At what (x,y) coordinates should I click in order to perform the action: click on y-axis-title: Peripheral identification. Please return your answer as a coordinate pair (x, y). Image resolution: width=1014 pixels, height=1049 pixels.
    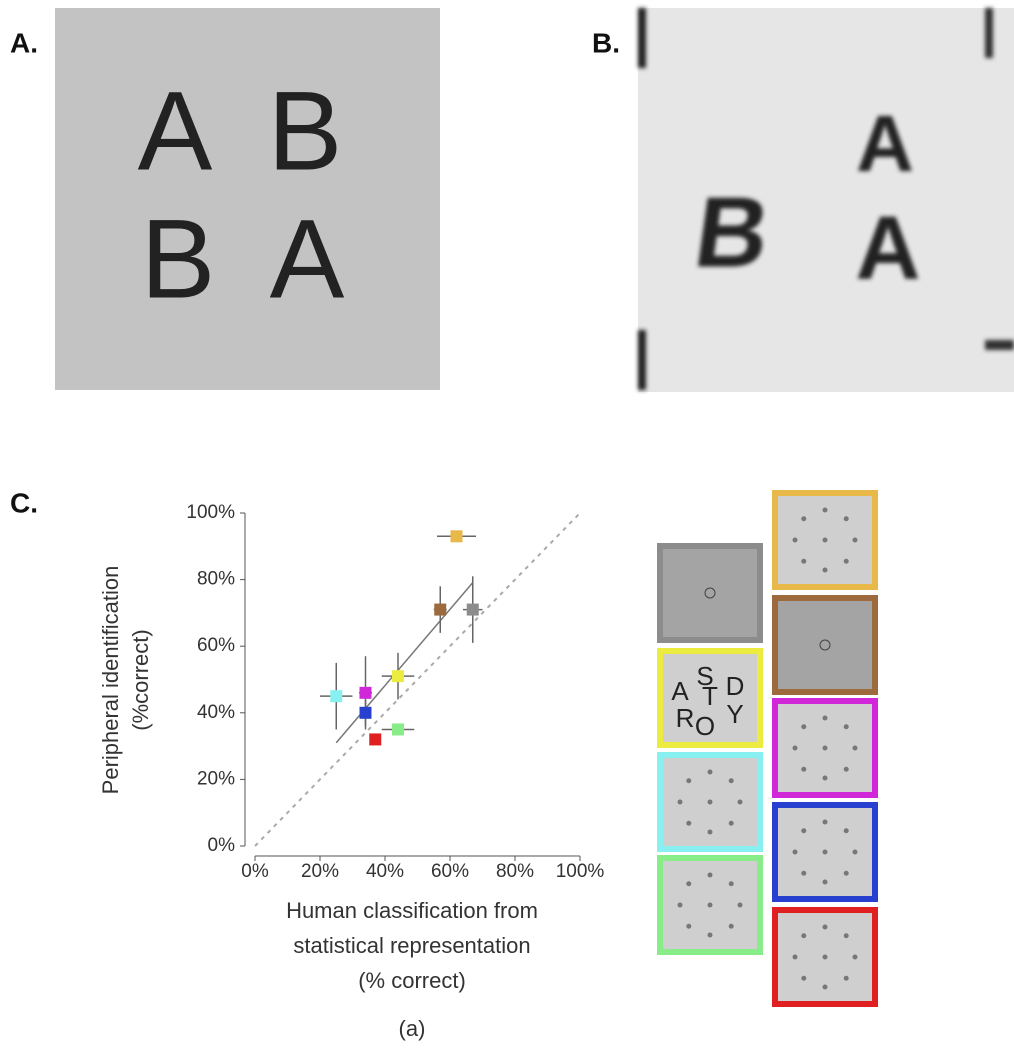
    Looking at the image, I should click on (110, 680).